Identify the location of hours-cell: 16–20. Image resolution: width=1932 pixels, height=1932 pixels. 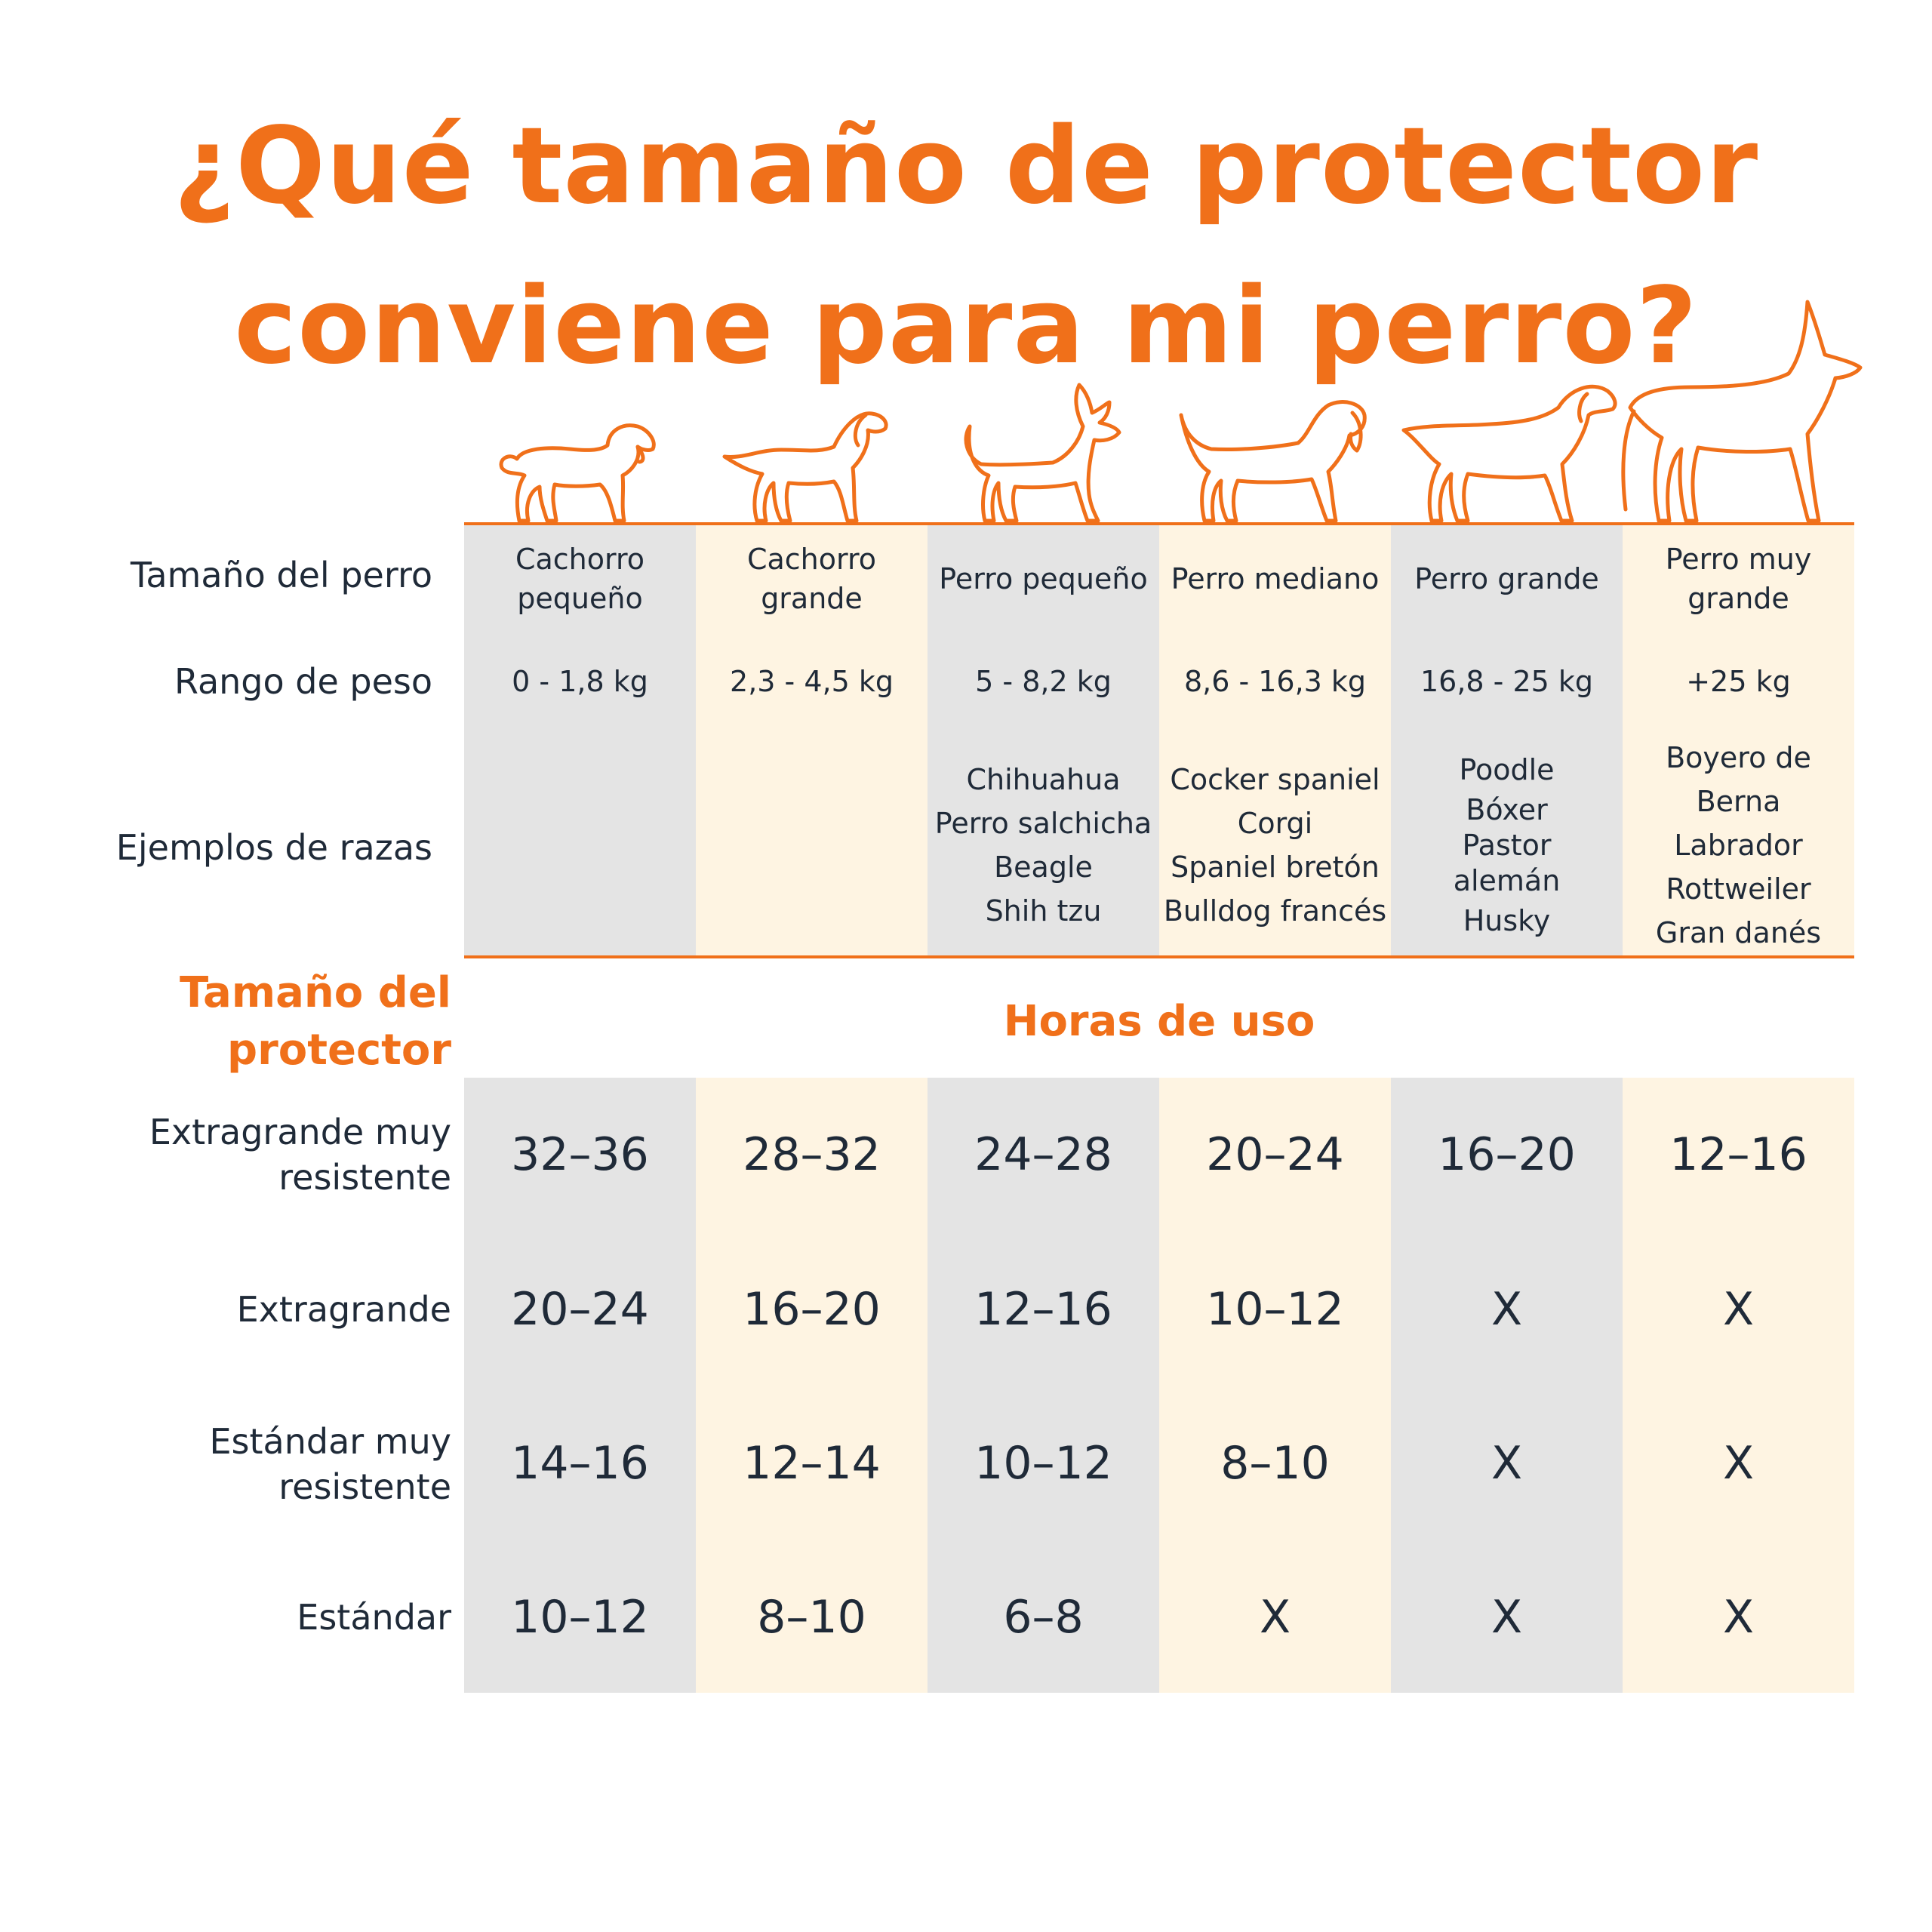
(1507, 1154).